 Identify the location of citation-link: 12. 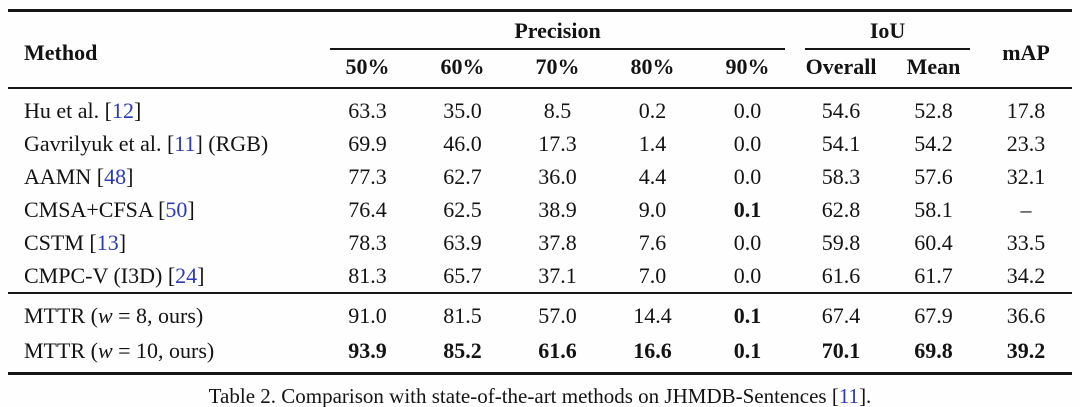
(122, 110).